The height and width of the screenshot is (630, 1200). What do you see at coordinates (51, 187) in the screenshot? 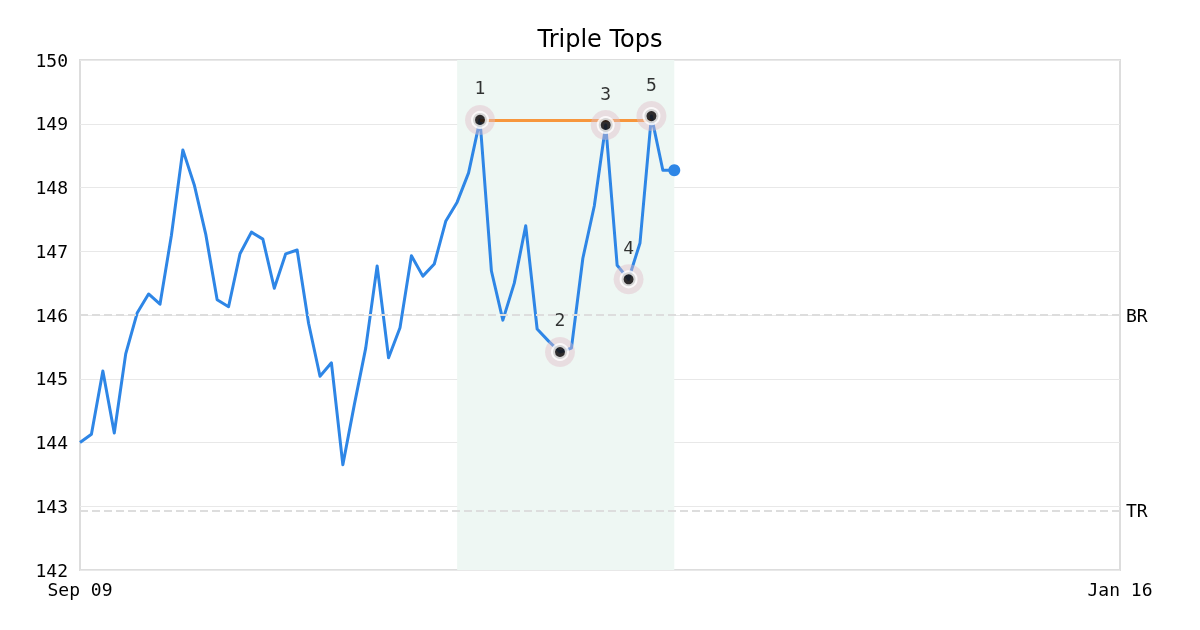
I see `y-tick-label: 148` at bounding box center [51, 187].